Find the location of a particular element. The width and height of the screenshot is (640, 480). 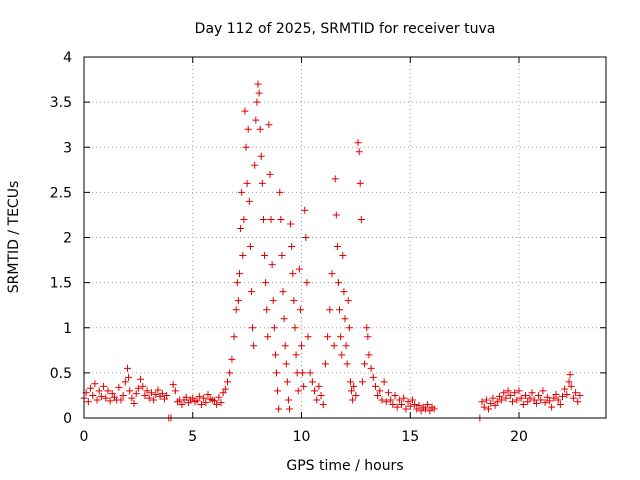

x-tick-label: 0 is located at coordinates (84, 437).